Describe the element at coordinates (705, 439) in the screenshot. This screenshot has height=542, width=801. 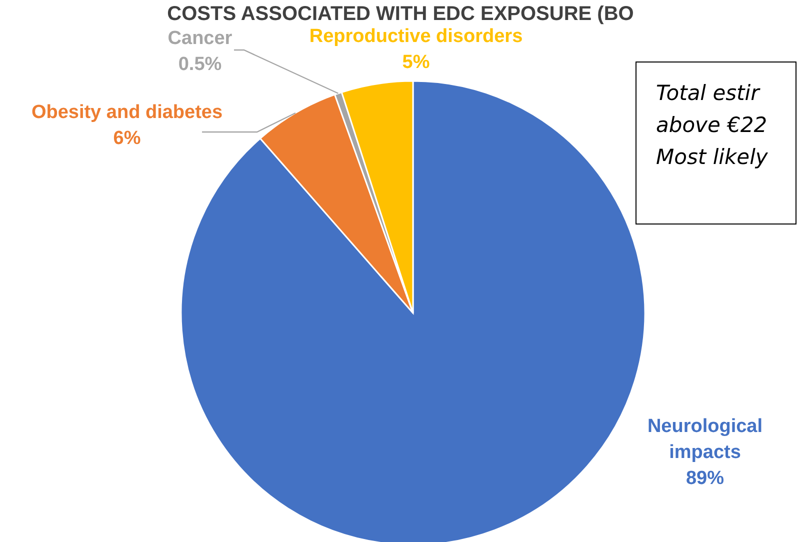
I see `slice-label: Neurological impacts` at that location.